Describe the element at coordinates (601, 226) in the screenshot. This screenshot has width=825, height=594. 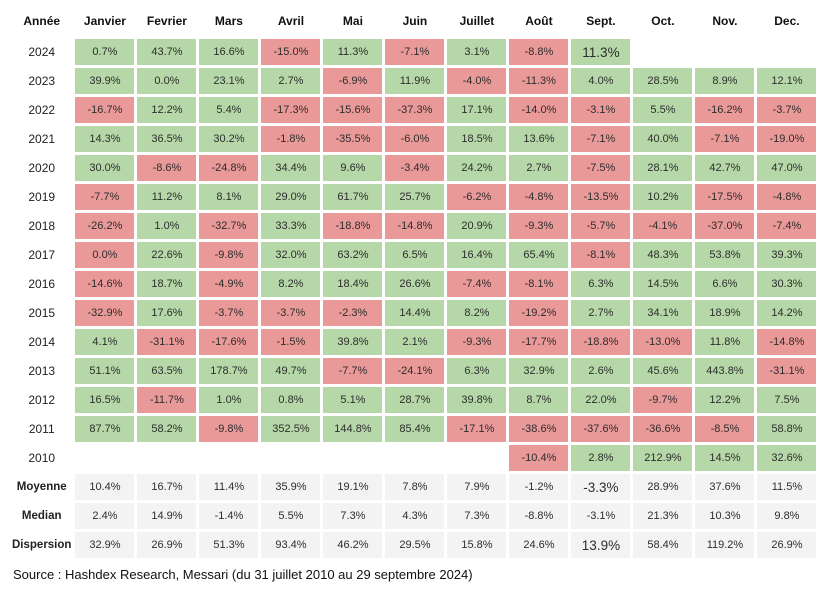
I see `value-cell: -5.7%` at that location.